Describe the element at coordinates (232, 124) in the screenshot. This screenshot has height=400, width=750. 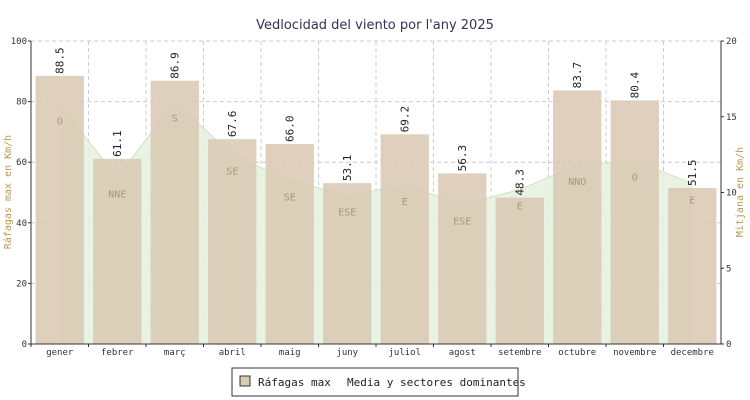
I see `bar-value-label: 67.6` at that location.